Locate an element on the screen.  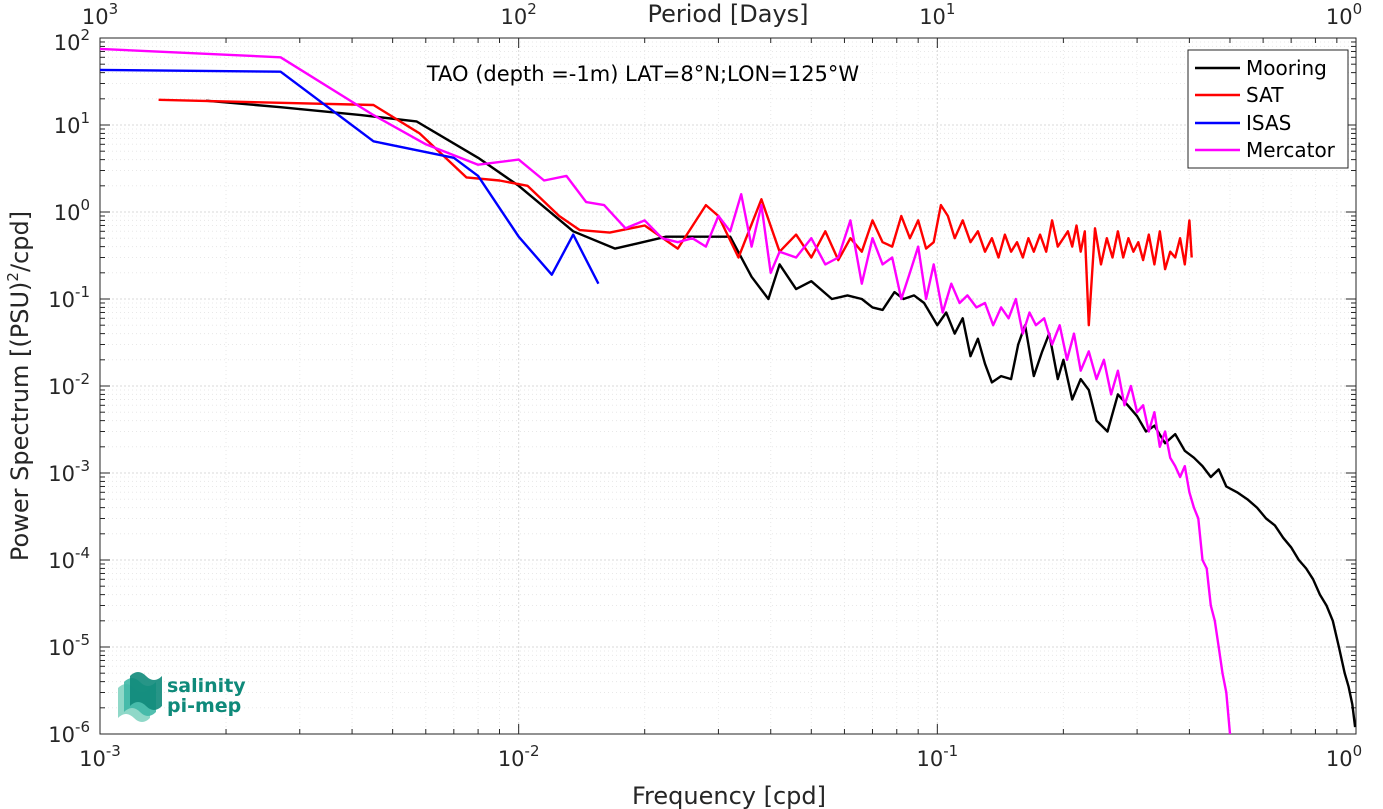
y-axis-label-unit: /cpd] is located at coordinates (20, 241).